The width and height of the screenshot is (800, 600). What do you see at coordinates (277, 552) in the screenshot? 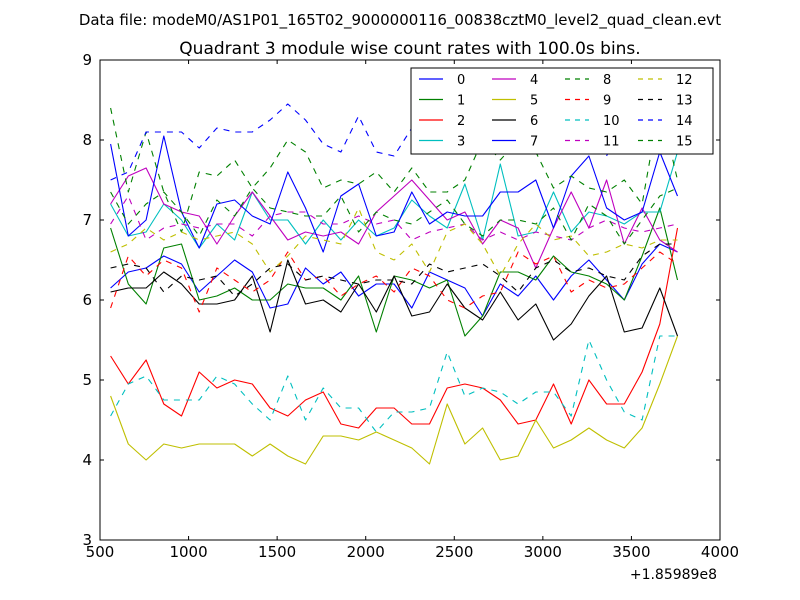
I see `x-tick-label: 1500` at bounding box center [277, 552].